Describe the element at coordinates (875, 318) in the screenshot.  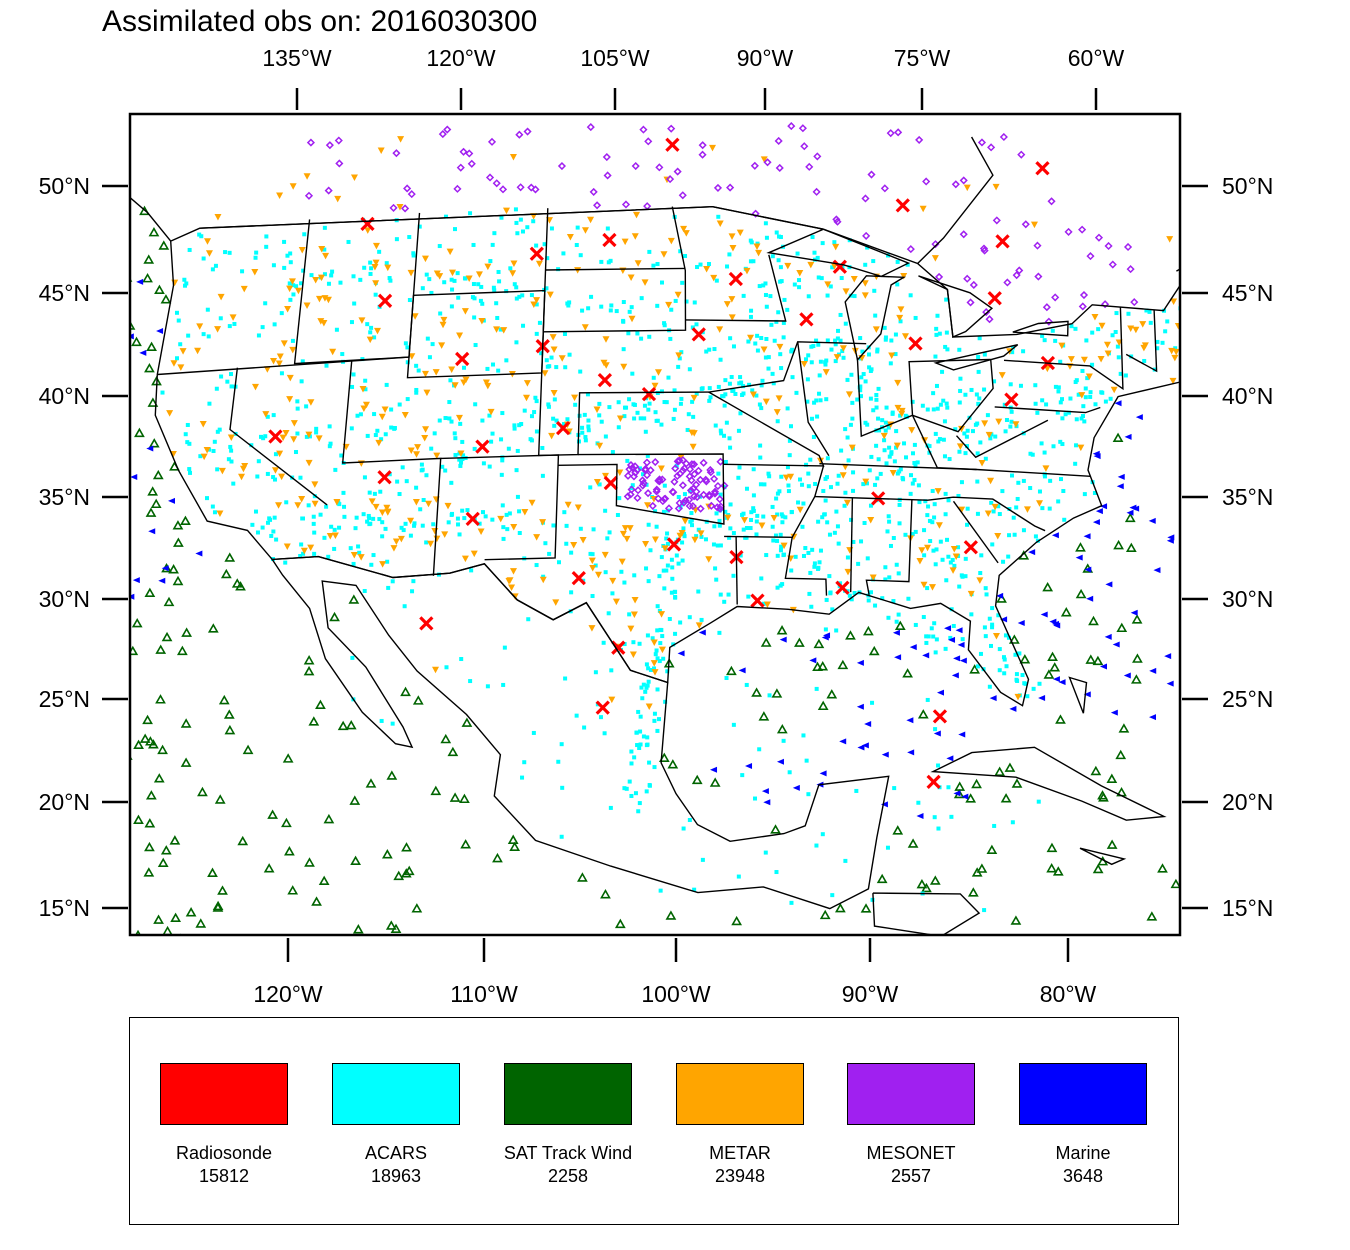
I see `lake-michigan` at that location.